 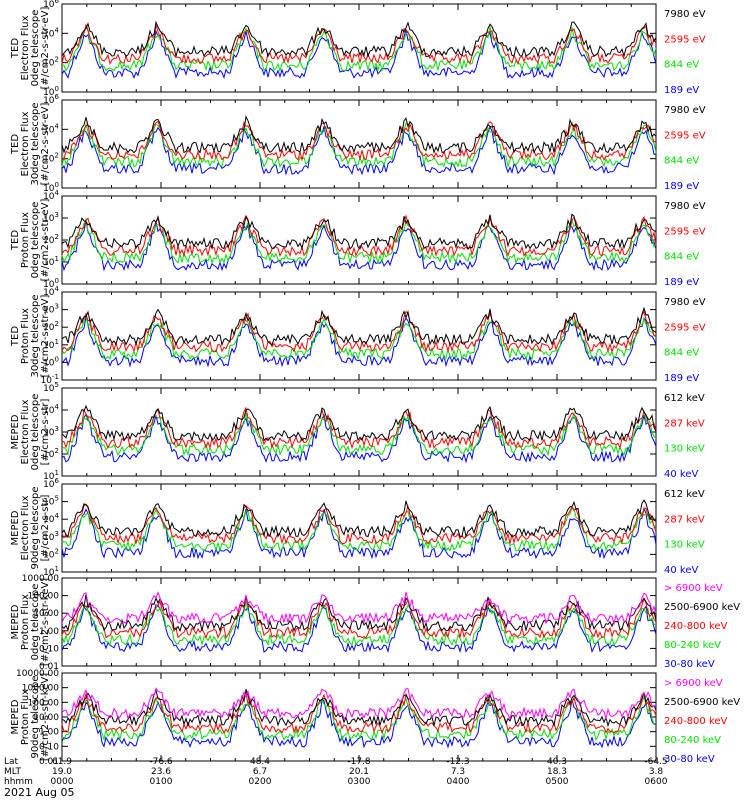 I want to click on footer-value: 19.0, so click(x=62, y=772).